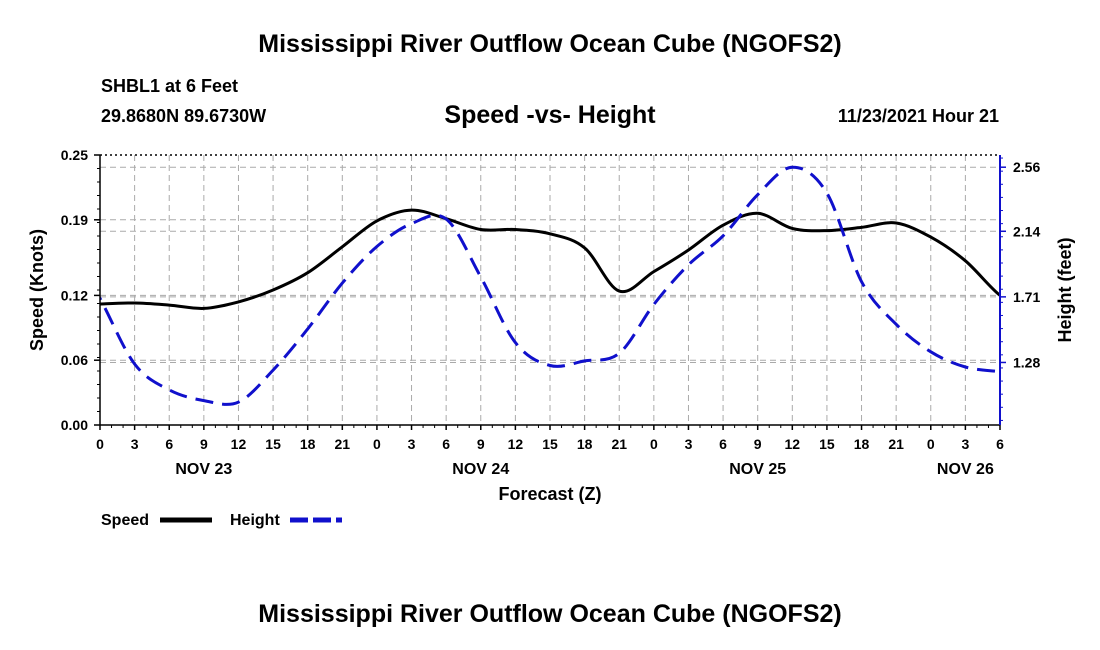 The height and width of the screenshot is (650, 1100). What do you see at coordinates (1026, 297) in the screenshot?
I see `y-right-tick-label: 1.71` at bounding box center [1026, 297].